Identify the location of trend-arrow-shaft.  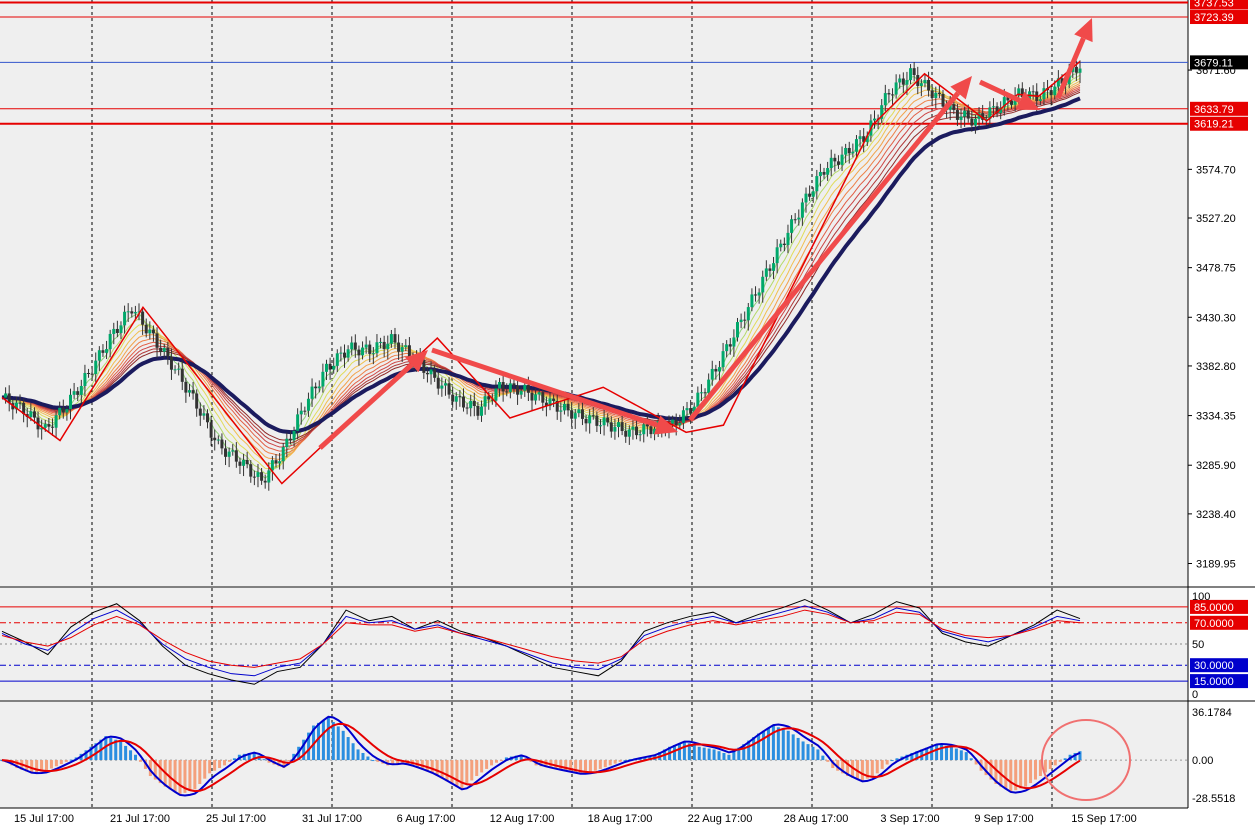
(366, 406).